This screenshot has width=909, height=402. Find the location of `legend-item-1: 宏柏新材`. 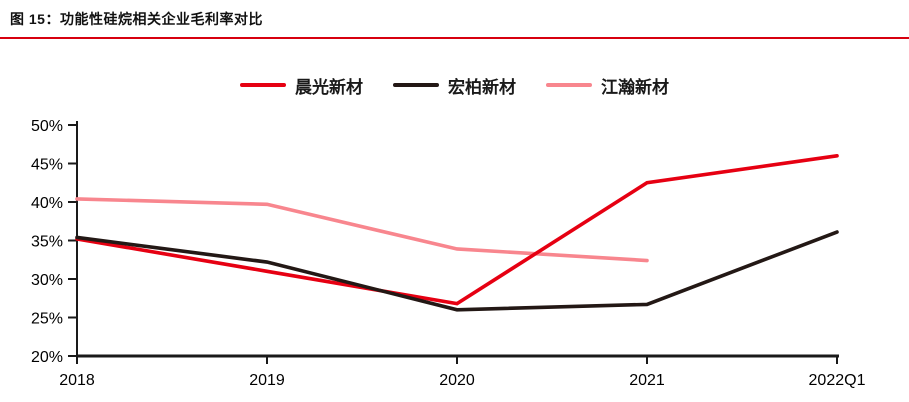

legend-item-1: 宏柏新材 is located at coordinates (454, 85).